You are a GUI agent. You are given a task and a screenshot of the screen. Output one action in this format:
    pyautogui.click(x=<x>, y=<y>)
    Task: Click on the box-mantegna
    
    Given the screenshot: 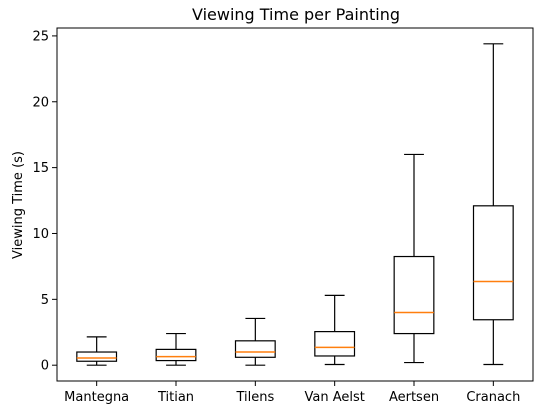 What is the action you would take?
    pyautogui.click(x=97, y=356)
    